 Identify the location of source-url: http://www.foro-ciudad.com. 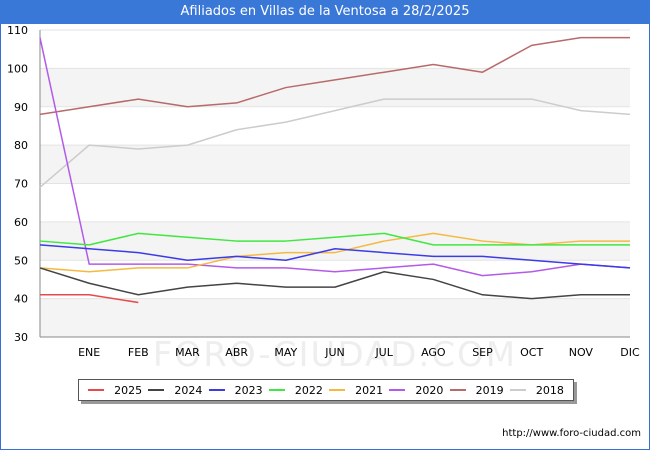
(571, 433).